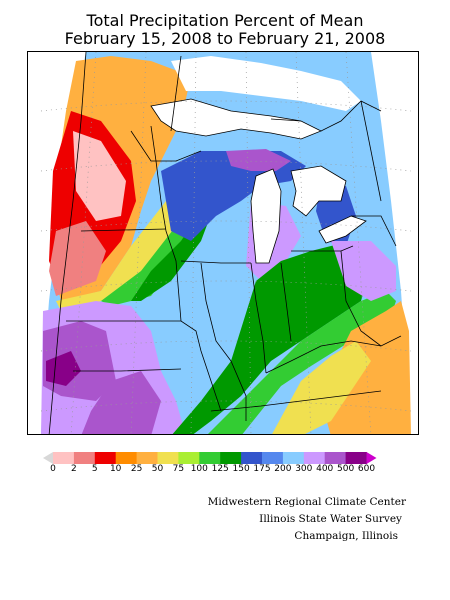 The height and width of the screenshot is (600, 450). Describe the element at coordinates (94, 469) in the screenshot. I see `legend-label: 5` at that location.